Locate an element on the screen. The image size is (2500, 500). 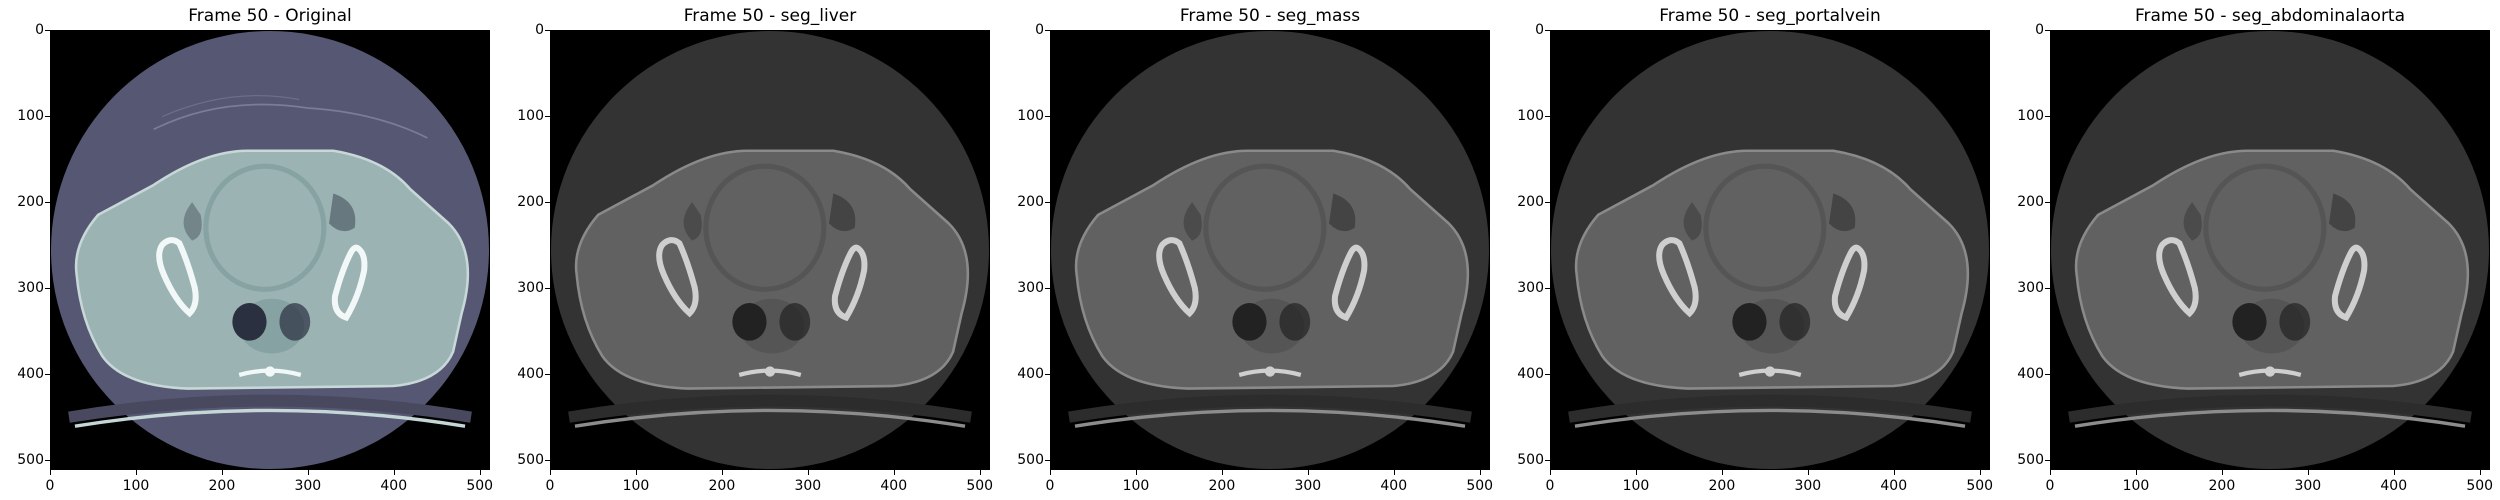
panel-title: Frame 50 - seg_abdominalaorta is located at coordinates (2270, 16).